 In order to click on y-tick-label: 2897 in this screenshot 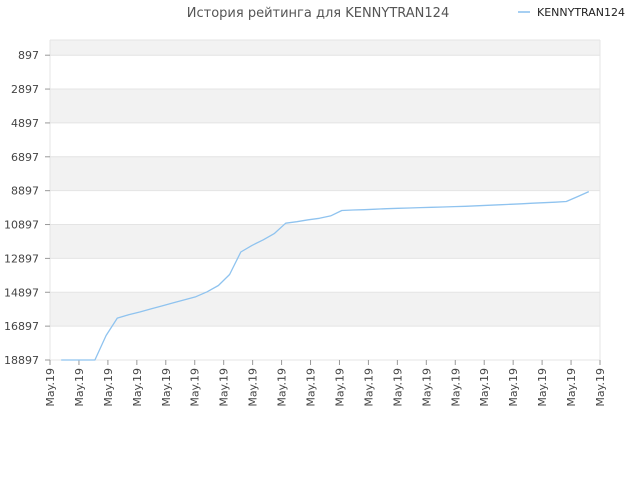, I will do `click(25, 89)`.